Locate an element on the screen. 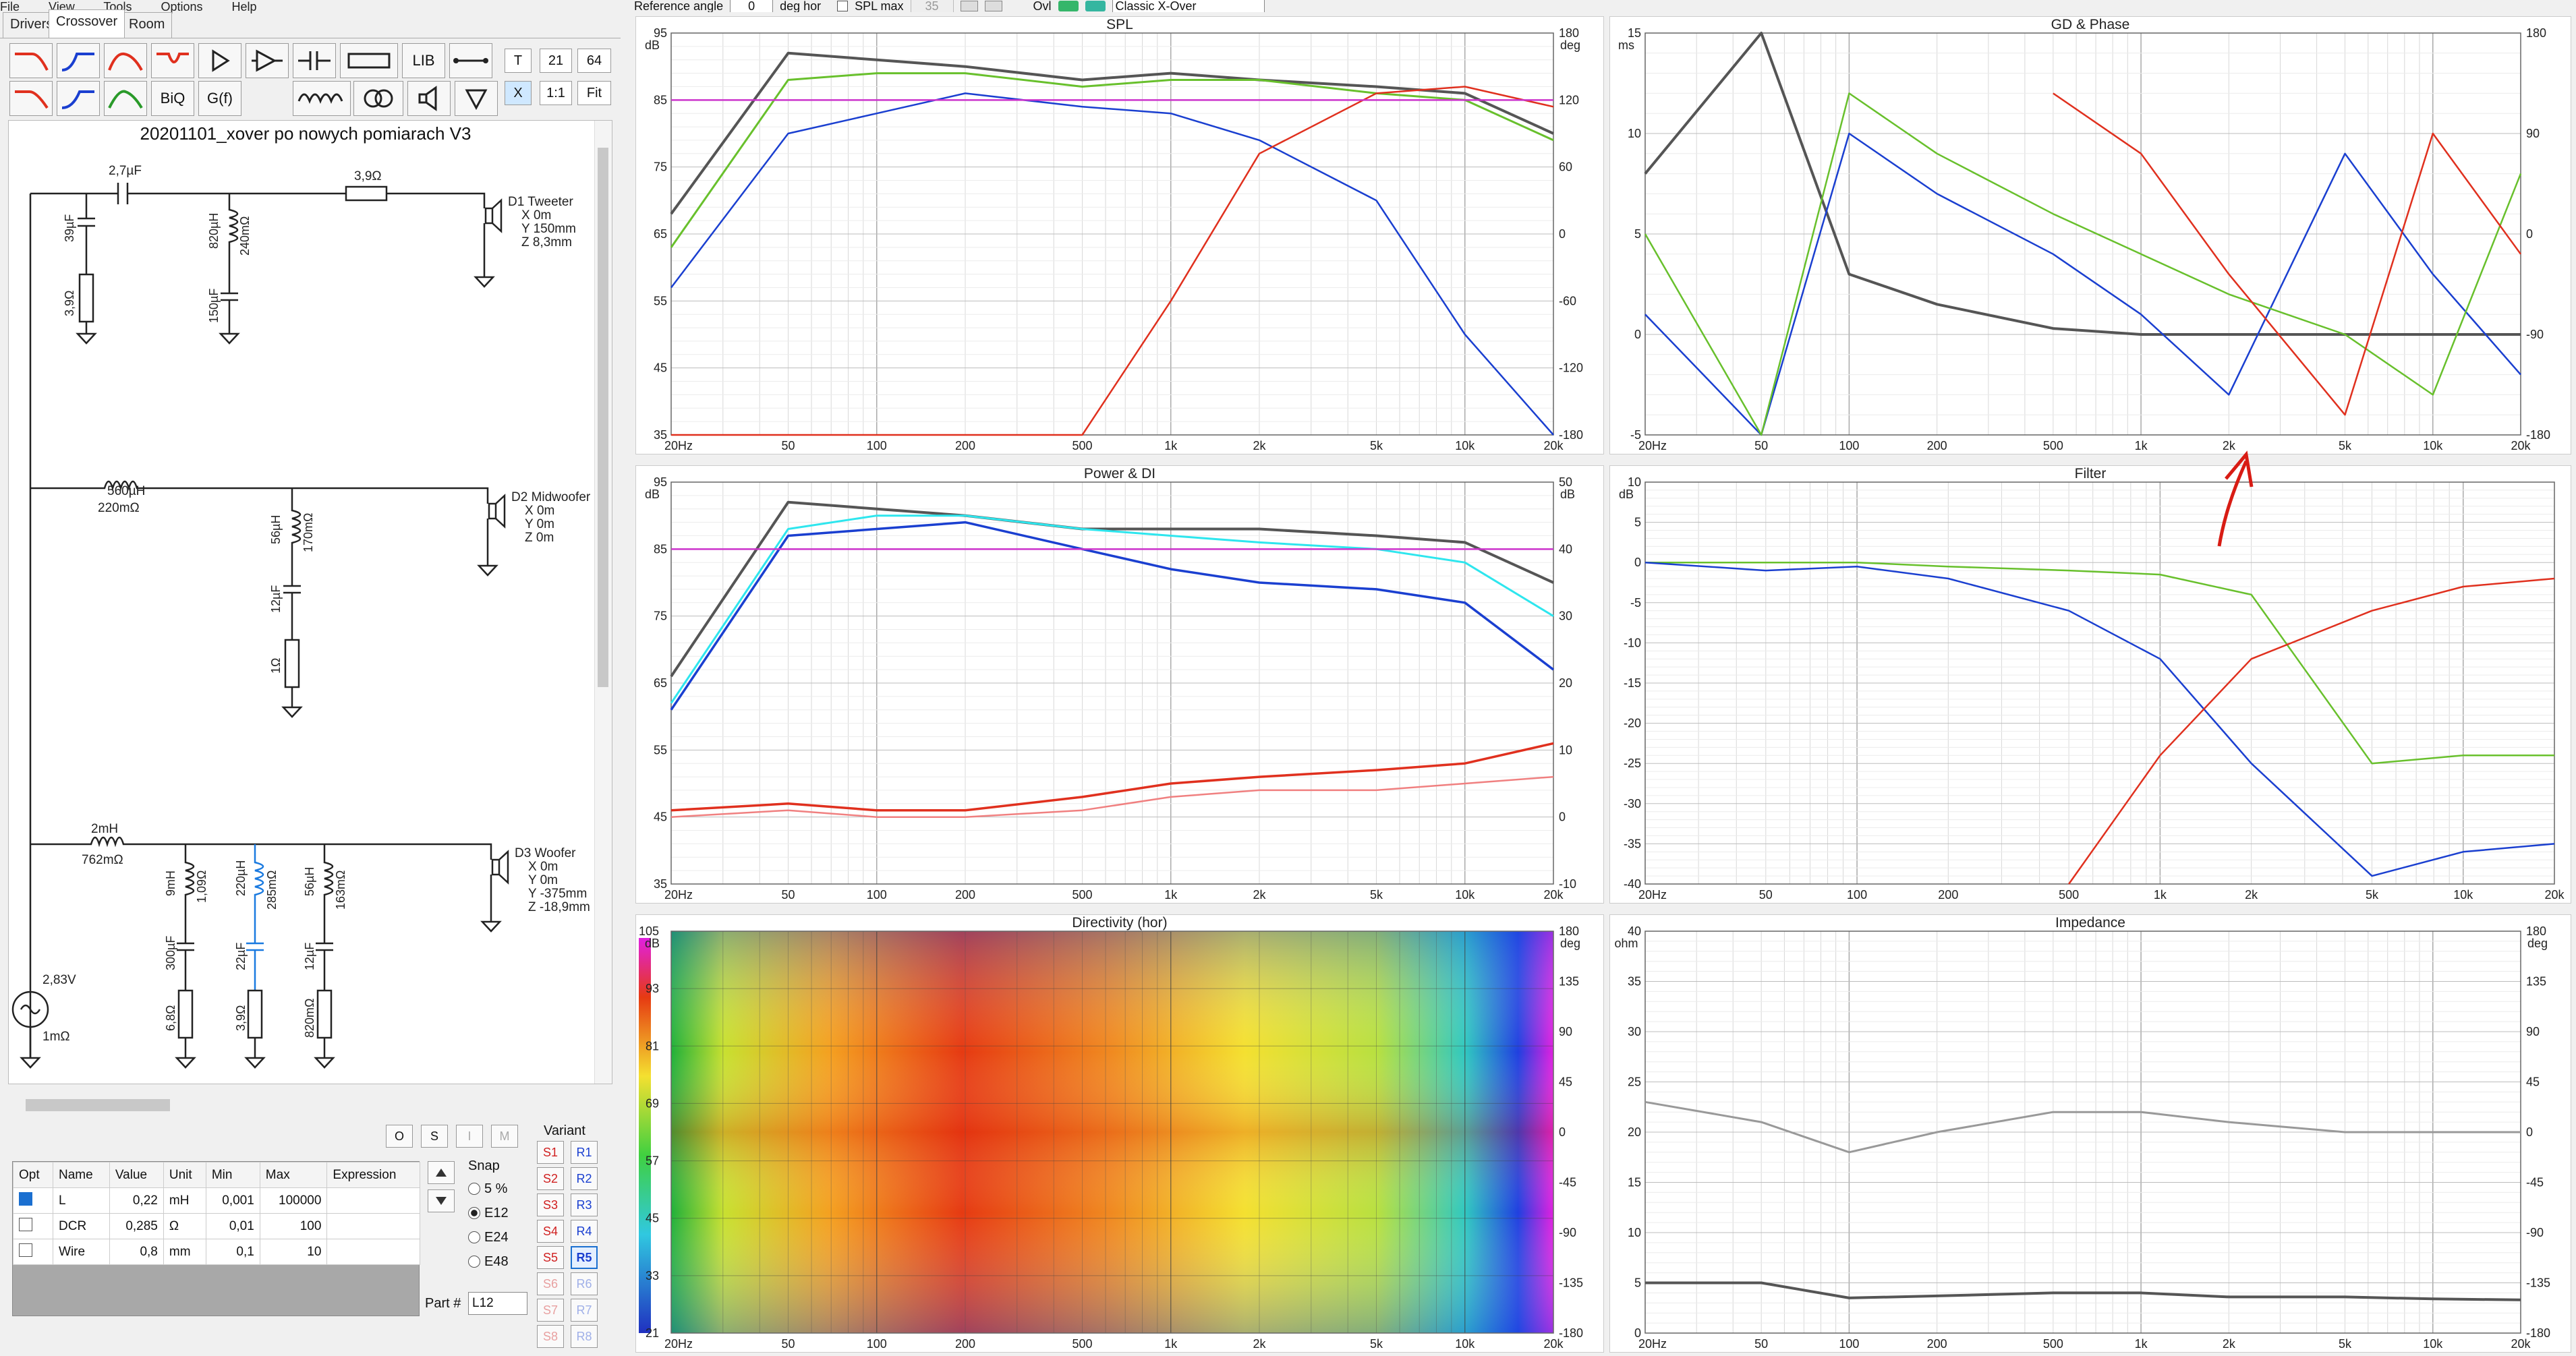 The width and height of the screenshot is (2576, 1356). row-min: 0,1 is located at coordinates (232, 1252).